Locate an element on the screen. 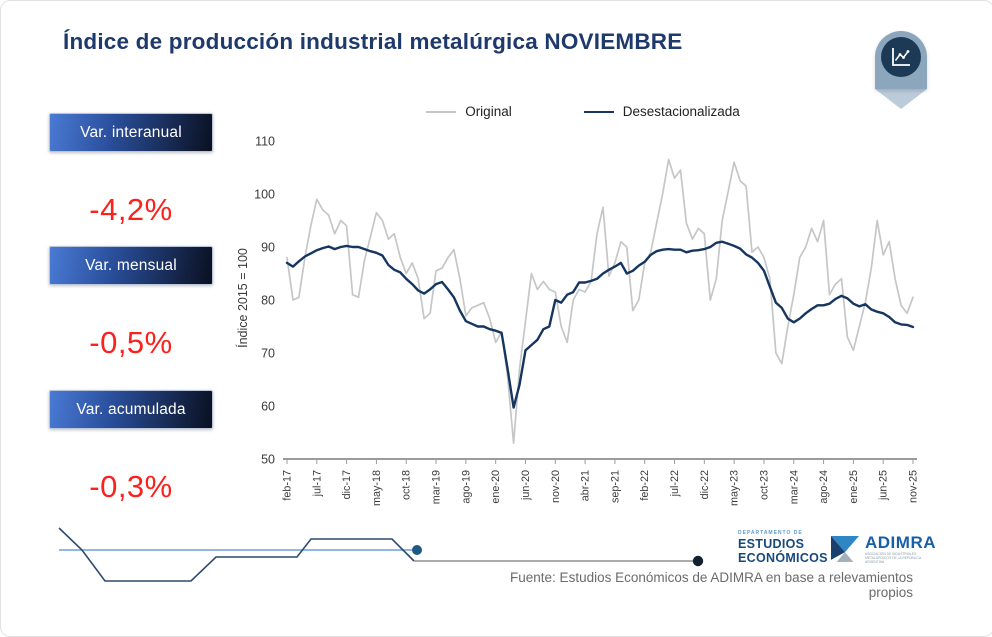  x-tick-label: mar-24 is located at coordinates (794, 487).